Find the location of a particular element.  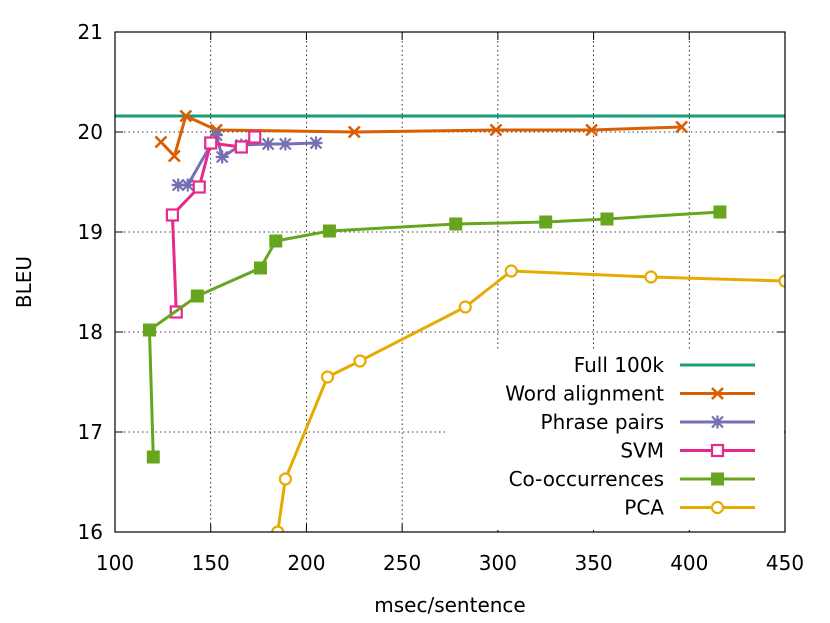

legend-item: Co-occurrences is located at coordinates (632, 479).